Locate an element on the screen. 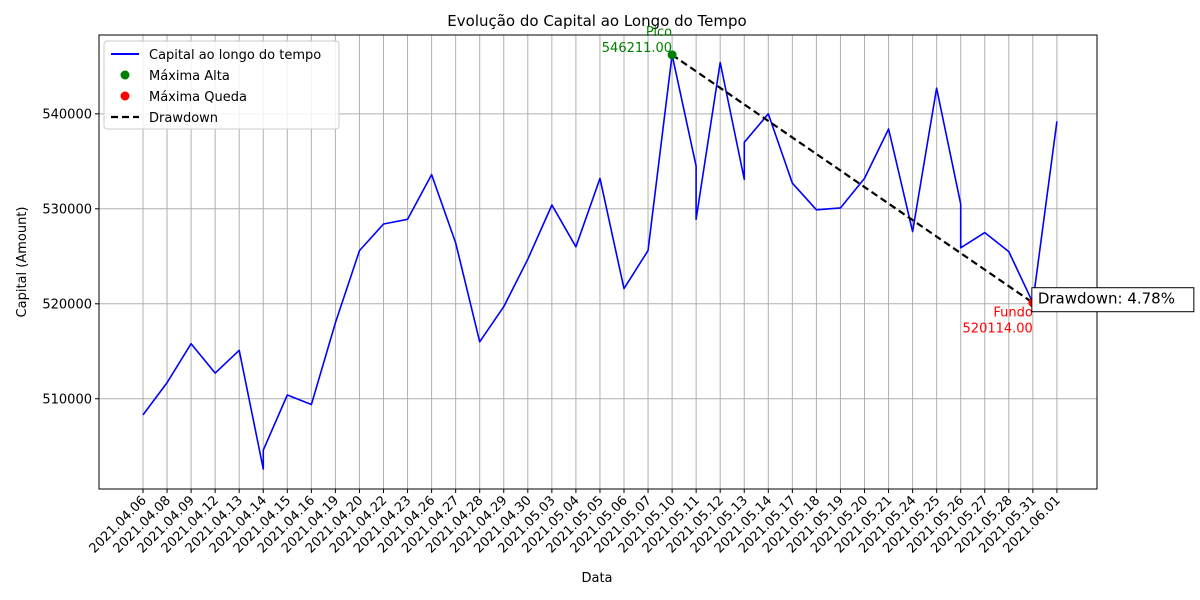  legend-label: Máxima Alta is located at coordinates (189, 76).